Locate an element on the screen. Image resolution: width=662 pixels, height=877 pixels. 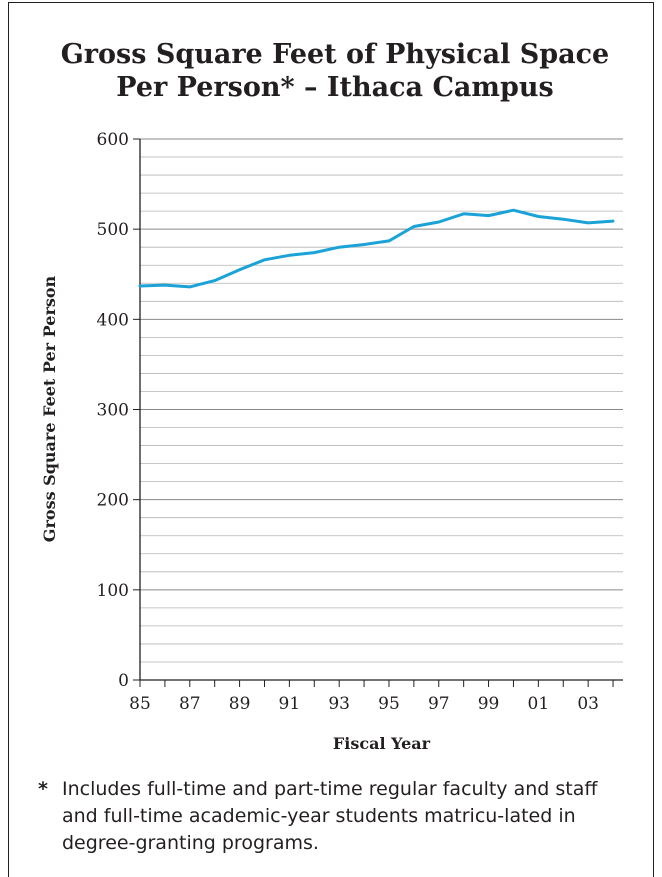
y-tick-label: 200 is located at coordinates (113, 501).